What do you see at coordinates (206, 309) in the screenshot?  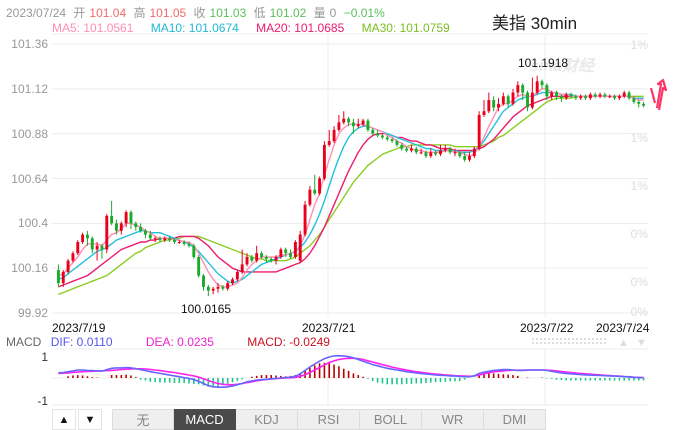 I see `min-price-annotation: 100.0165` at bounding box center [206, 309].